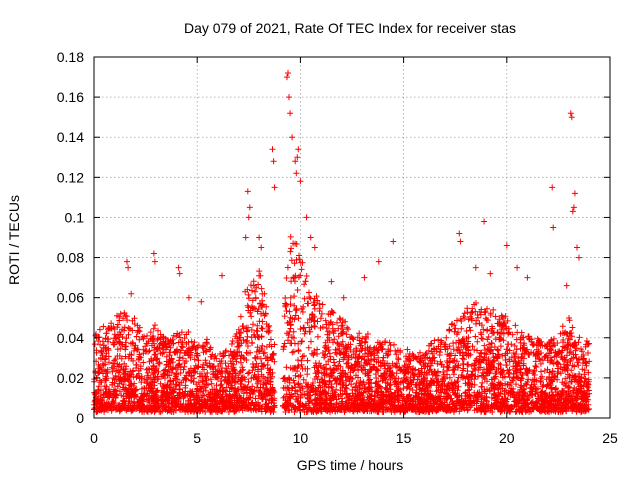 The height and width of the screenshot is (480, 640). I want to click on x-tick-label: 15, so click(404, 438).